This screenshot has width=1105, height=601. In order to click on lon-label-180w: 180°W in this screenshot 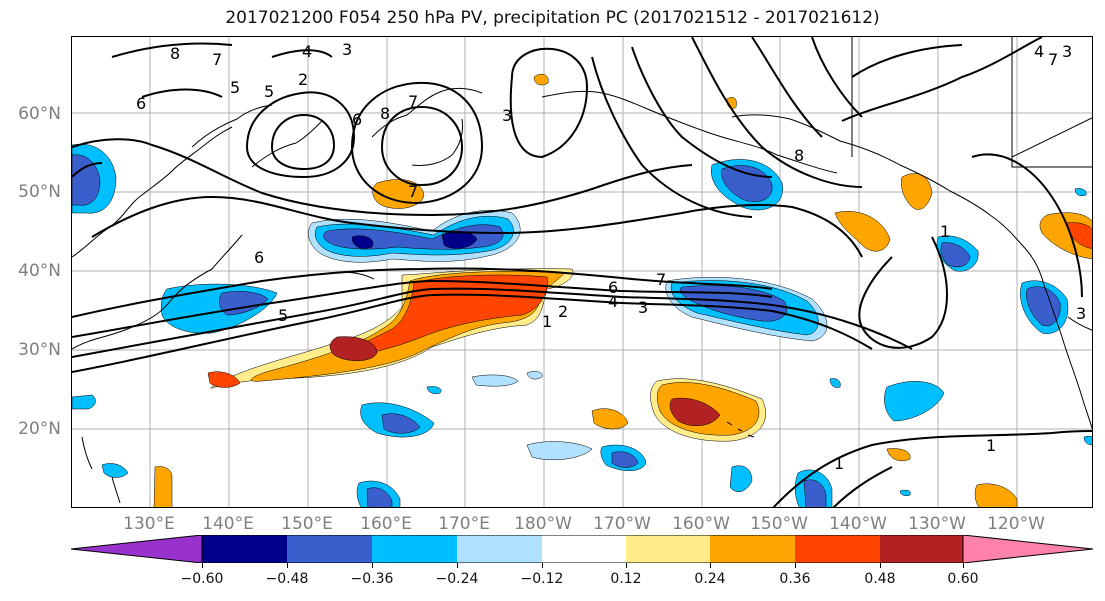, I will do `click(543, 524)`.